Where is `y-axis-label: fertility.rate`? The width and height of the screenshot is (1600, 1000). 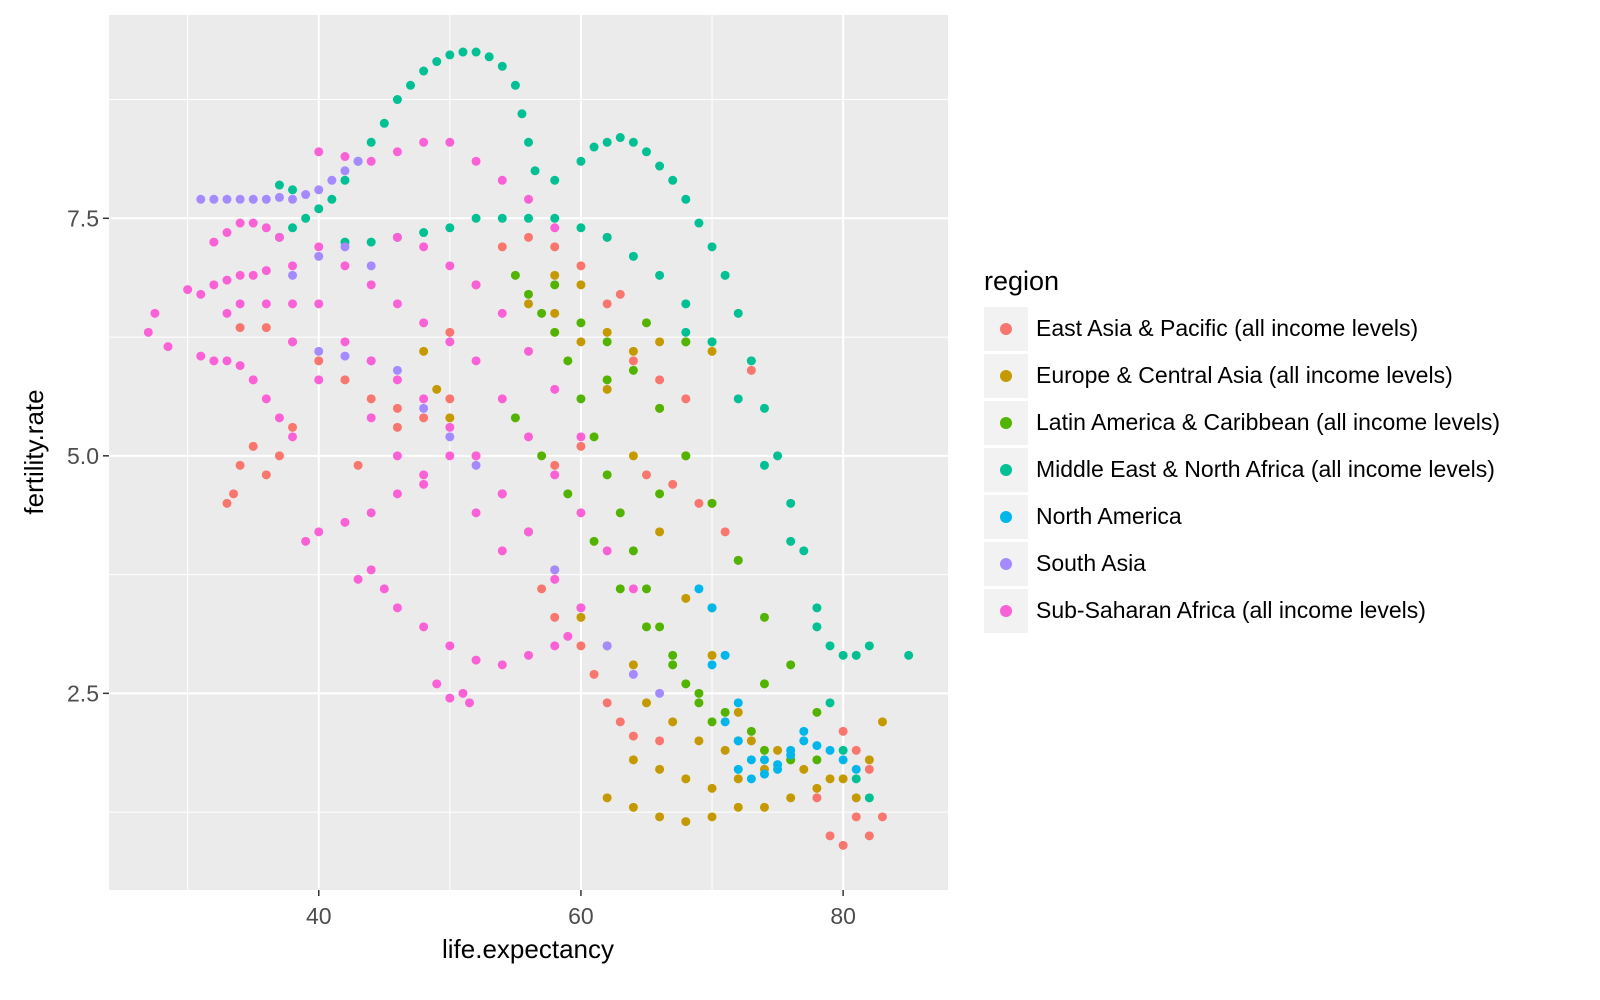 y-axis-label: fertility.rate is located at coordinates (34, 451).